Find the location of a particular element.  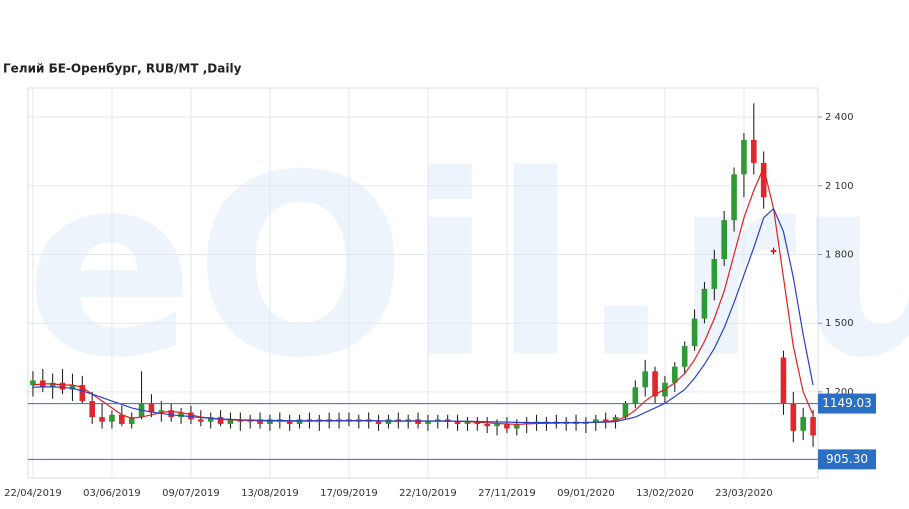

y-tick-label: 1 200 is located at coordinates (839, 392).